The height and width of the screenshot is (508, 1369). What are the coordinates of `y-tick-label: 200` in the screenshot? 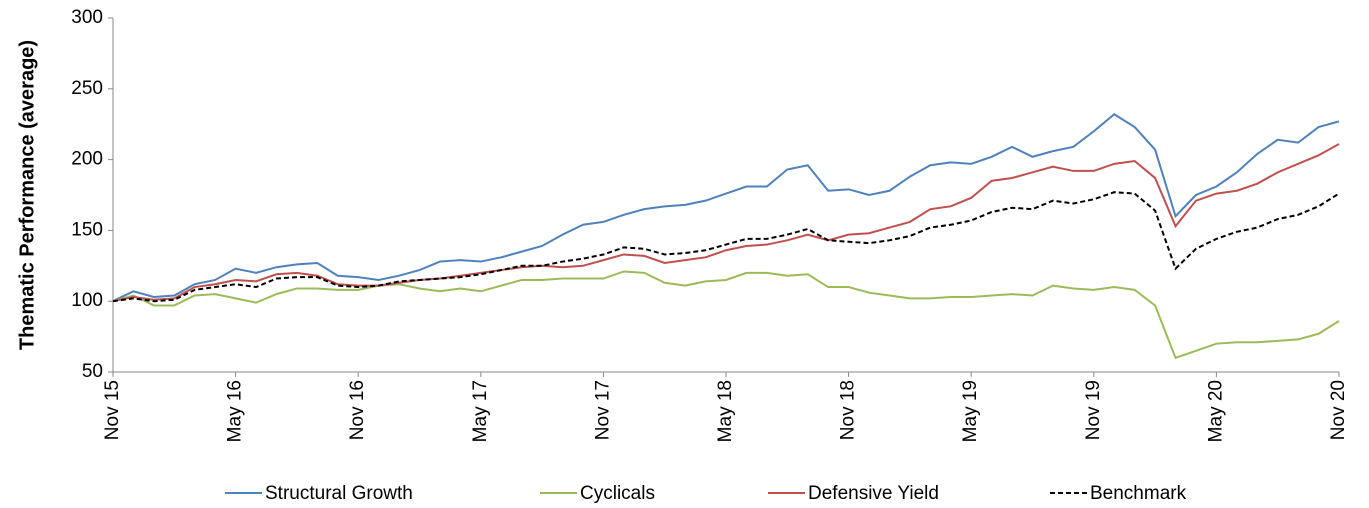 It's located at (87, 159).